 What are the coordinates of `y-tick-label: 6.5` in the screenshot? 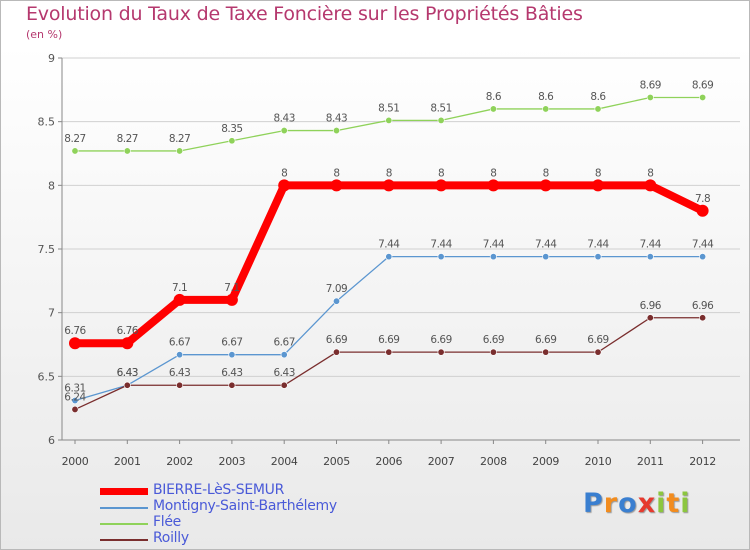 It's located at (47, 376).